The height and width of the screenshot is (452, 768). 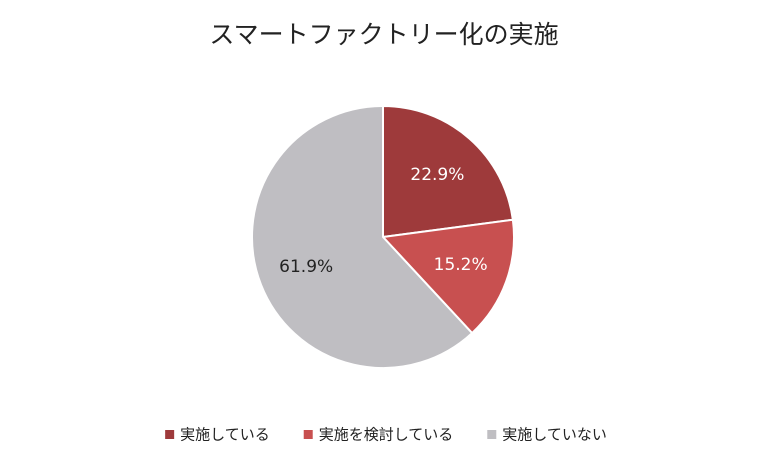 I want to click on legend-label: 実施している, so click(x=225, y=435).